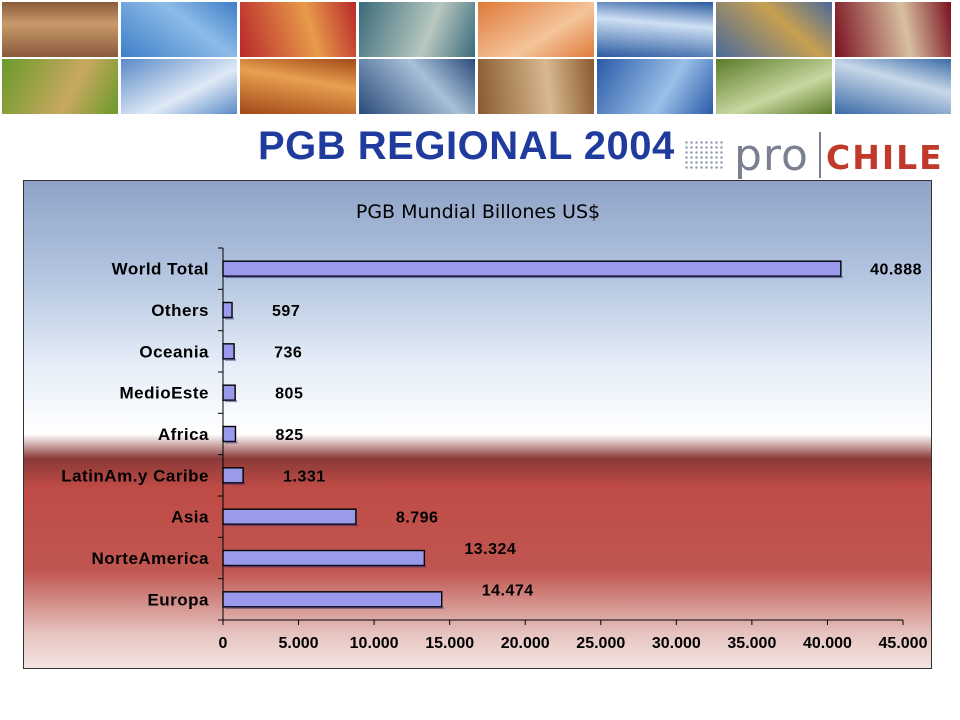  What do you see at coordinates (893, 86) in the screenshot?
I see `city-skyline-photo` at bounding box center [893, 86].